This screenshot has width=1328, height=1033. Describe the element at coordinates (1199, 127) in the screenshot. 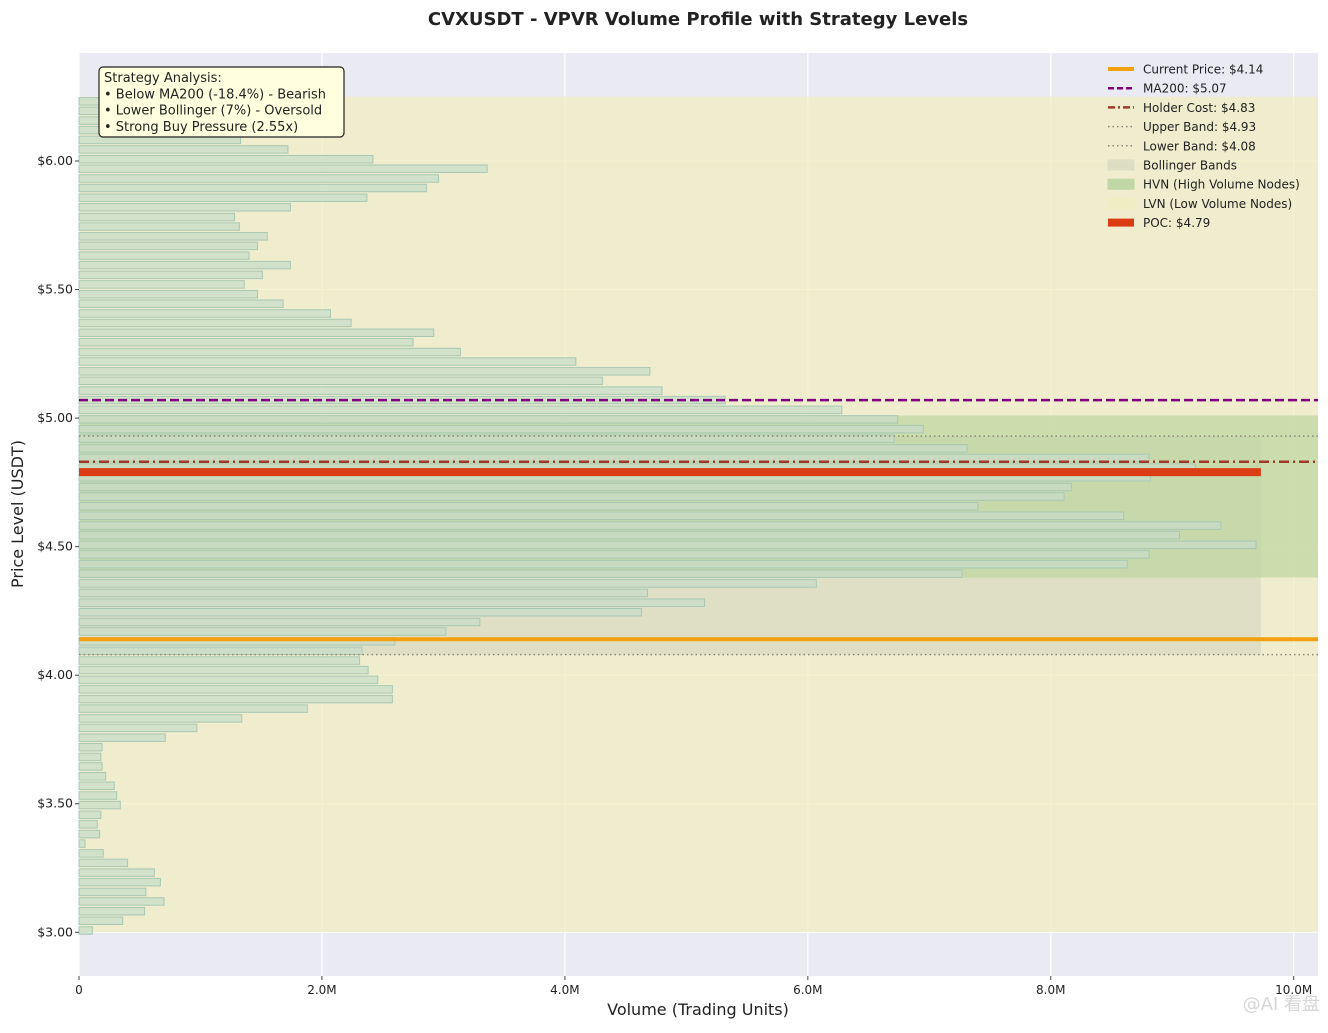

I see `legend-label: Upper Band: $4.93` at that location.